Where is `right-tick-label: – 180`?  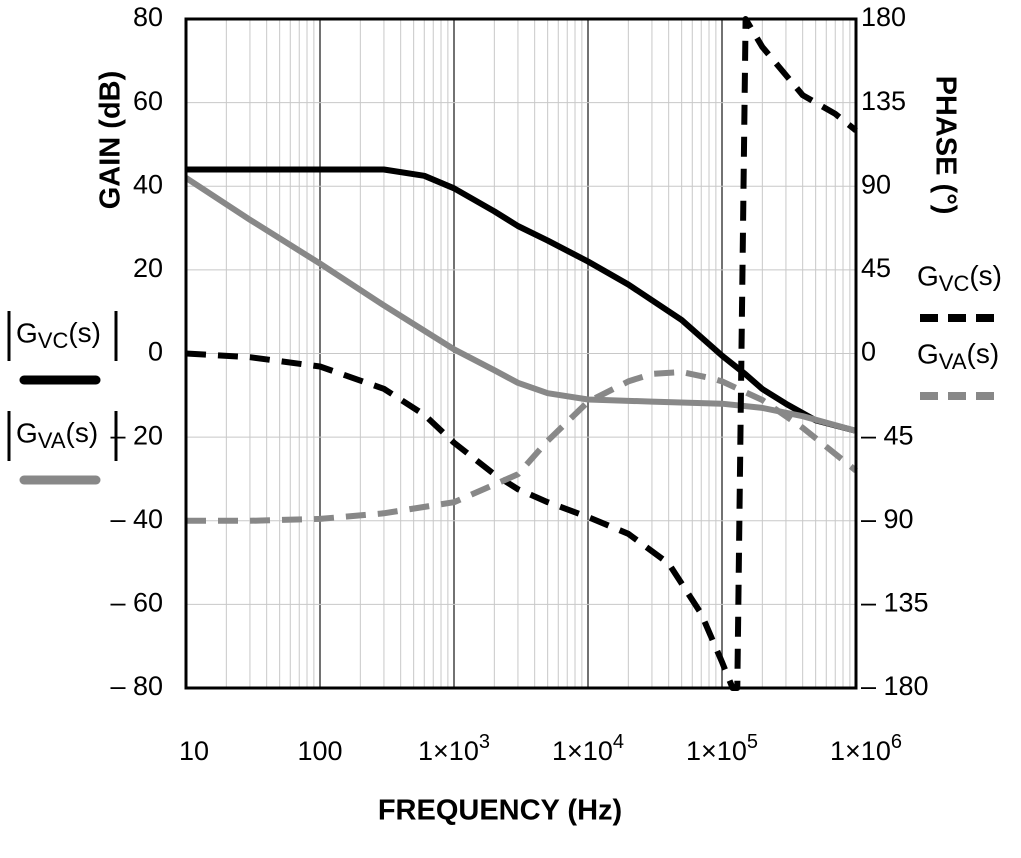 right-tick-label: – 180 is located at coordinates (895, 686).